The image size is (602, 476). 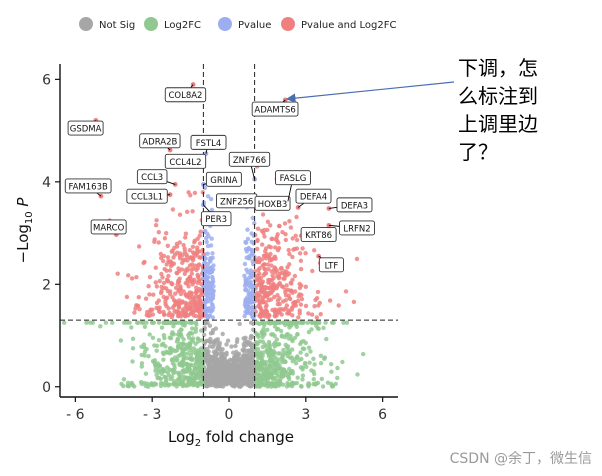 I want to click on annotation-arrow-line, so click(x=370, y=92).